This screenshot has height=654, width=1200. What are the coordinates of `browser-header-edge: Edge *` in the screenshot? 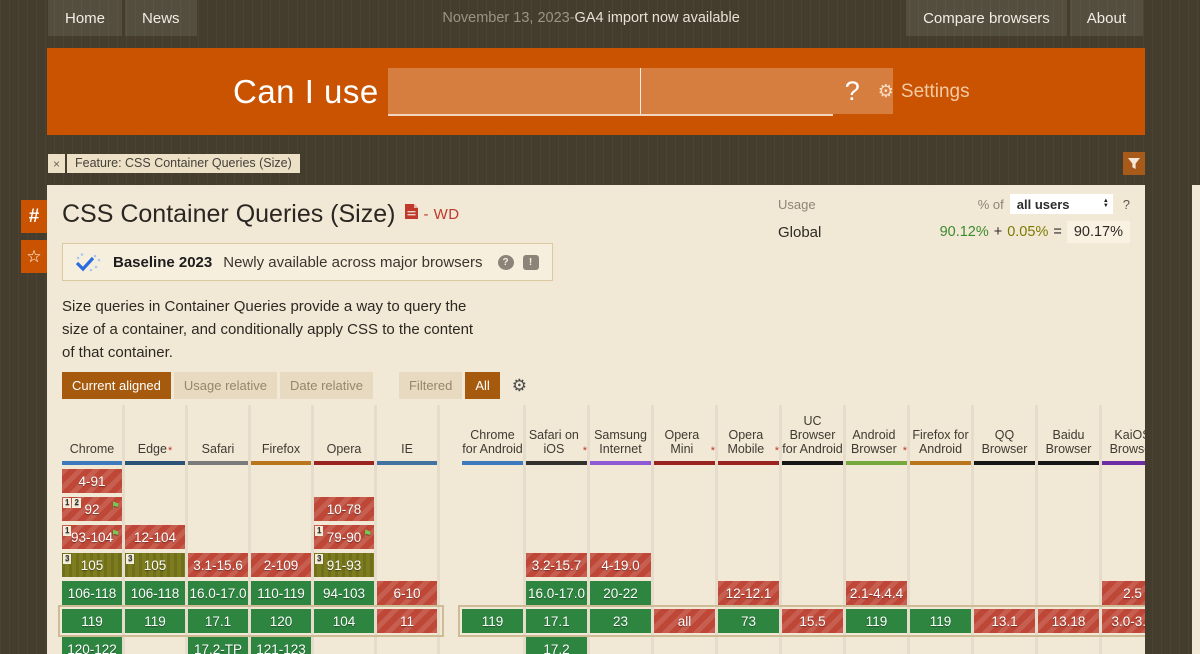 It's located at (156, 435).